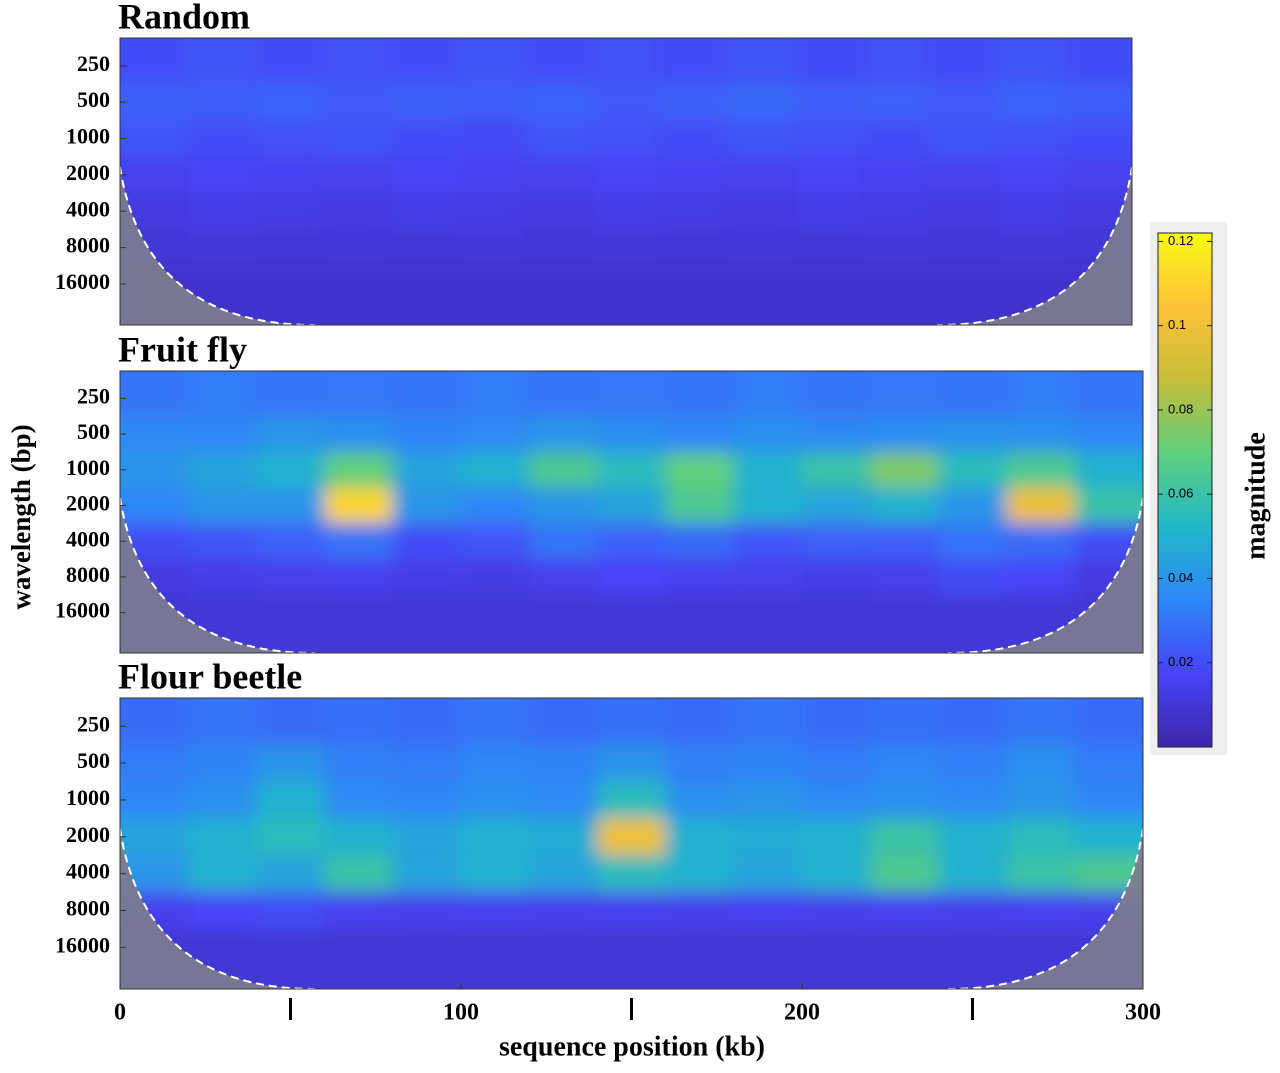 The width and height of the screenshot is (1280, 1073). What do you see at coordinates (88, 908) in the screenshot?
I see `y-tick-label: 8000` at bounding box center [88, 908].